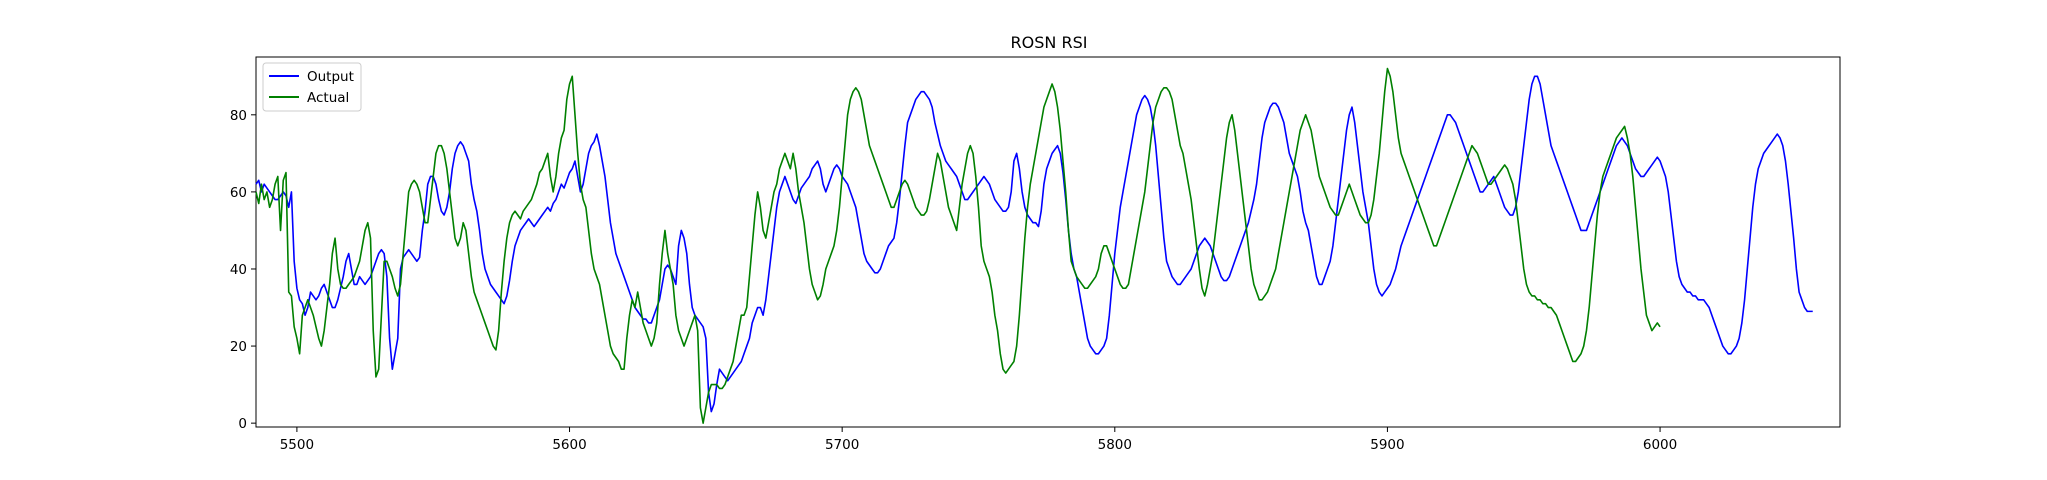 This screenshot has width=2047, height=480. I want to click on y-tick-label: 60, so click(238, 193).